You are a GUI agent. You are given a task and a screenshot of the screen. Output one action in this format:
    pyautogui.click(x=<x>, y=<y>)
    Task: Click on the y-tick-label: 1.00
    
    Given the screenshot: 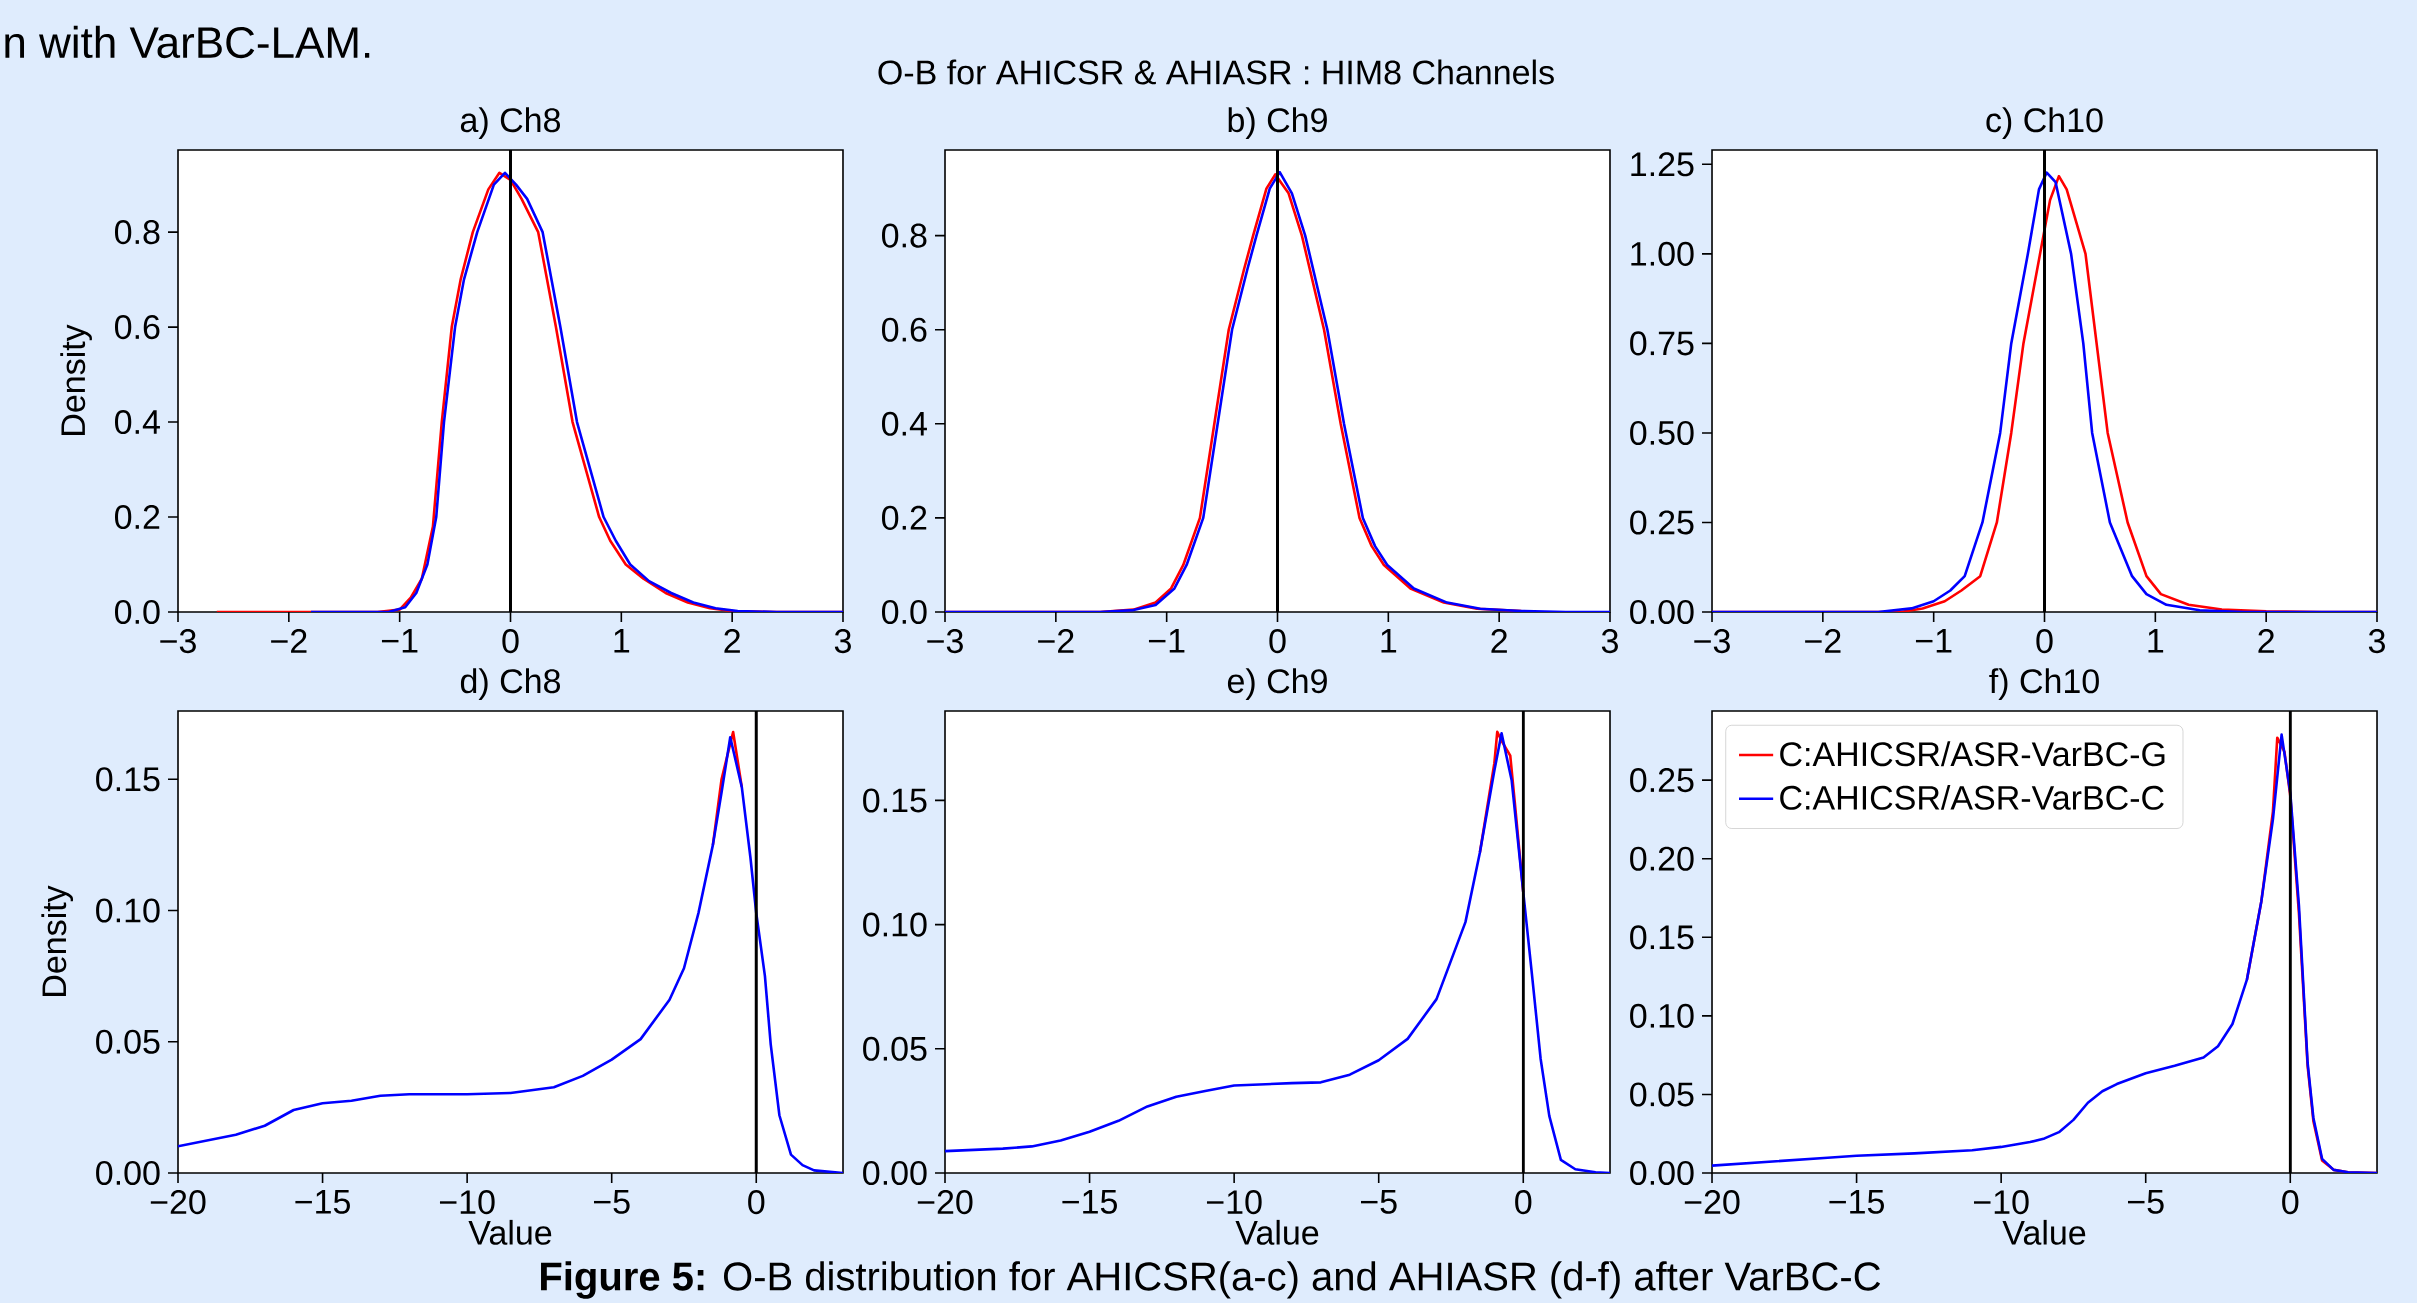 What is the action you would take?
    pyautogui.click(x=1662, y=253)
    